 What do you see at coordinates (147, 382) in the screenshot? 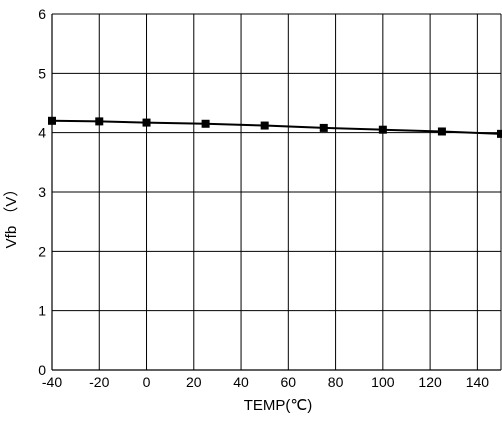
I see `x-tick-label: 0` at bounding box center [147, 382].